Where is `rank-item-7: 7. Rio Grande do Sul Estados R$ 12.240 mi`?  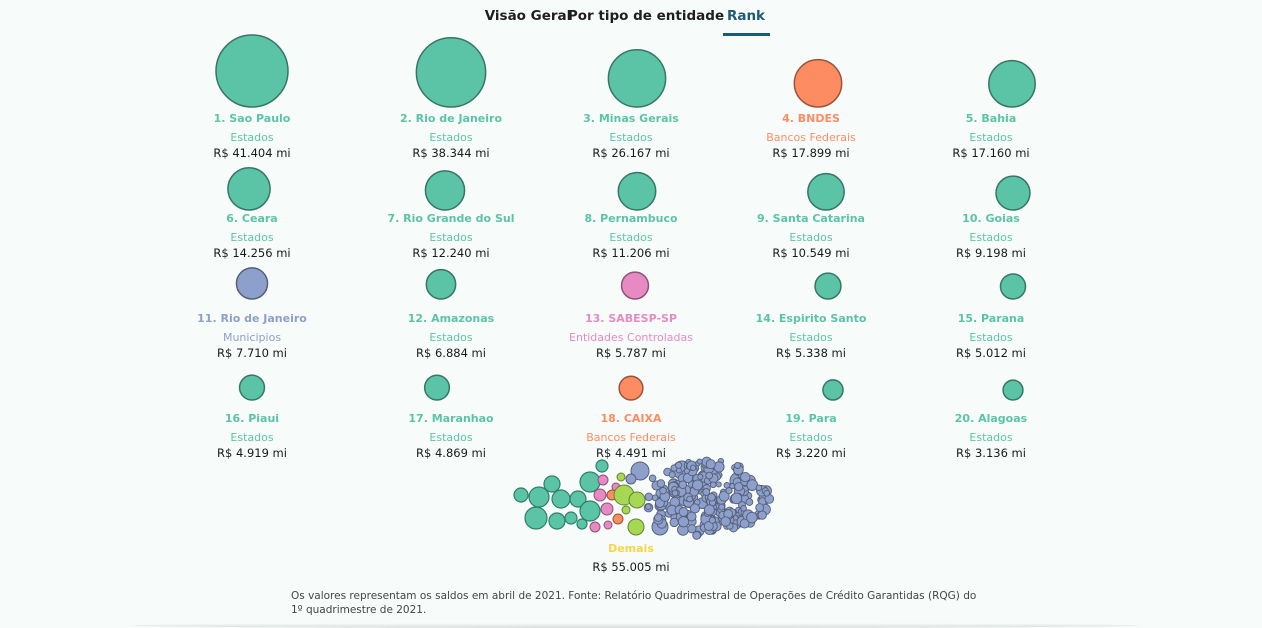 rank-item-7: 7. Rio Grande do Sul Estados R$ 12.240 mi is located at coordinates (451, 215).